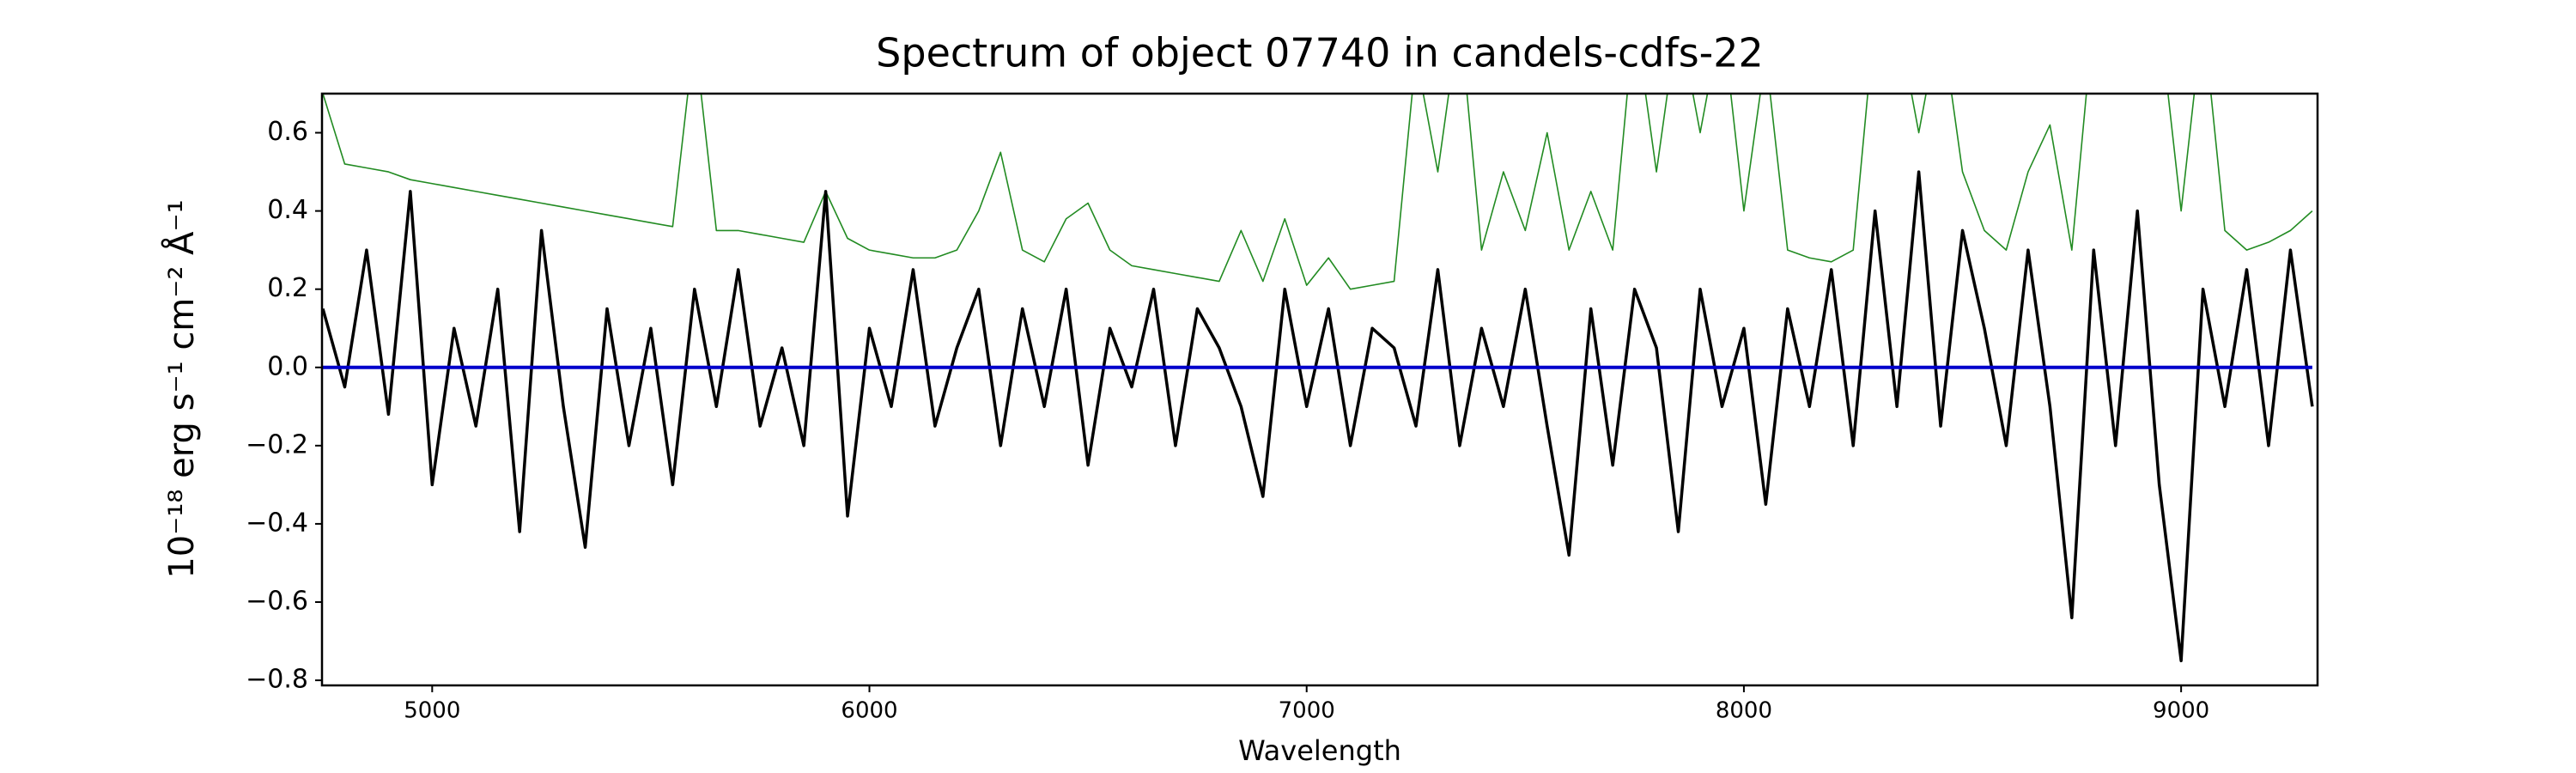 The height and width of the screenshot is (773, 2576). I want to click on x-tick-label: 6000, so click(869, 711).